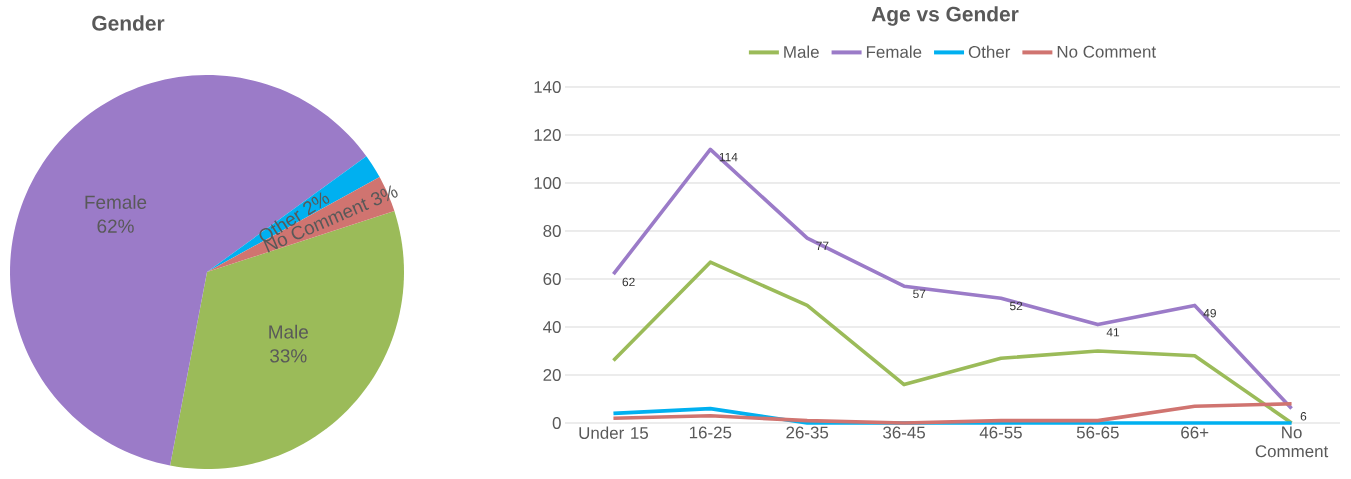 This screenshot has width=1351, height=479. Describe the element at coordinates (116, 202) in the screenshot. I see `slice-label: Female` at that location.